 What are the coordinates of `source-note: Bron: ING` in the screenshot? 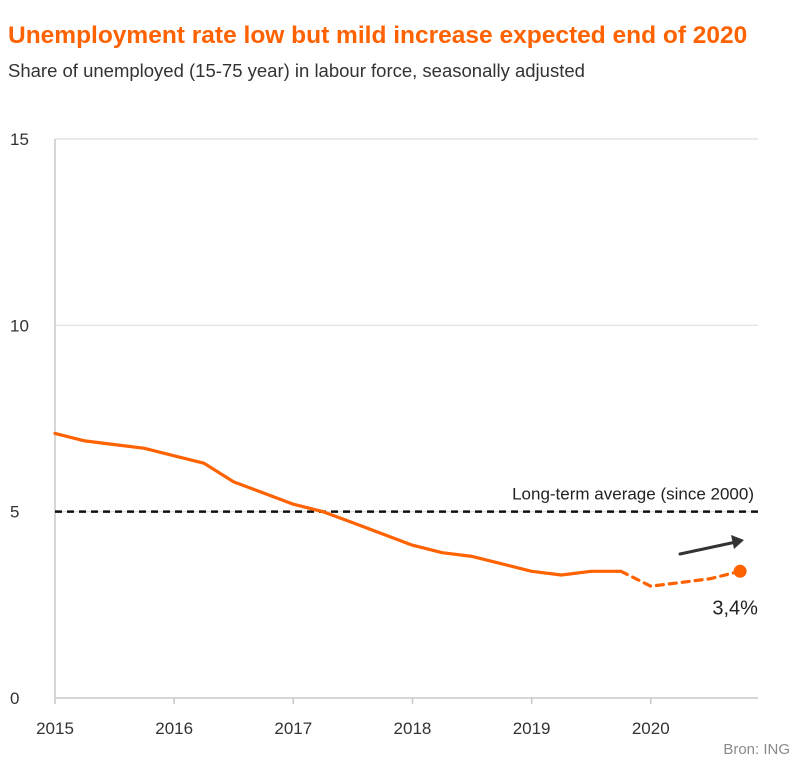 It's located at (756, 749).